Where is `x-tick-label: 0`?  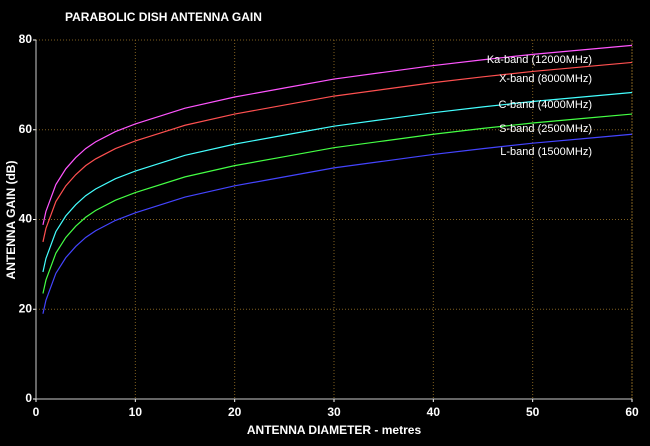
x-tick-label: 0 is located at coordinates (36, 412).